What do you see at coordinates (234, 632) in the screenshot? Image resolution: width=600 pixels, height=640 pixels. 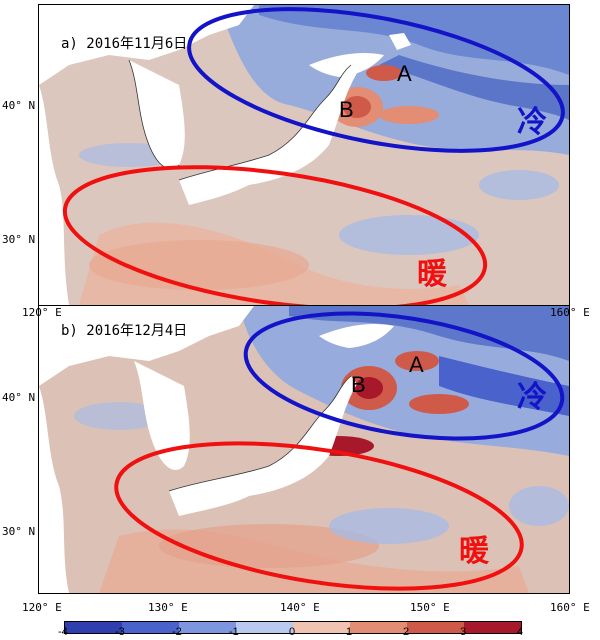 I see `colorbar-tick-label: -1` at bounding box center [234, 632].